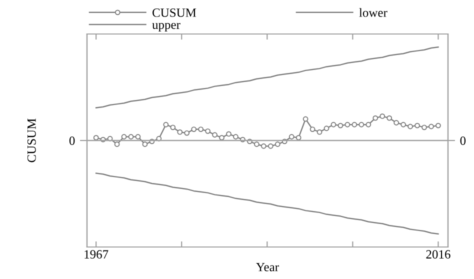  Describe the element at coordinates (267, 267) in the screenshot. I see `x-axis-title: Year` at that location.